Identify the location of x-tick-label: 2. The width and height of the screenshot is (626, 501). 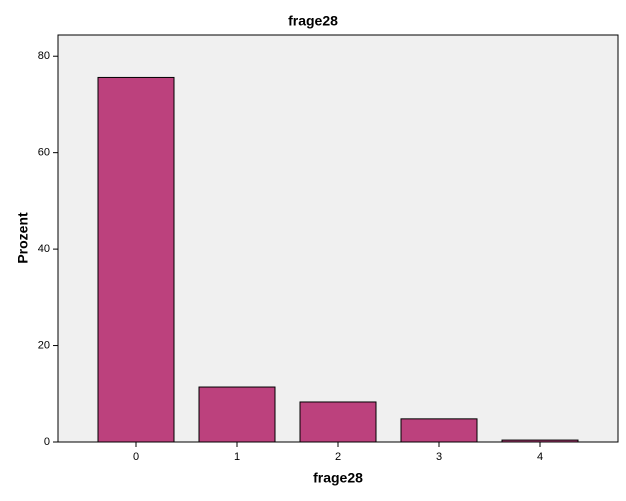
(338, 457).